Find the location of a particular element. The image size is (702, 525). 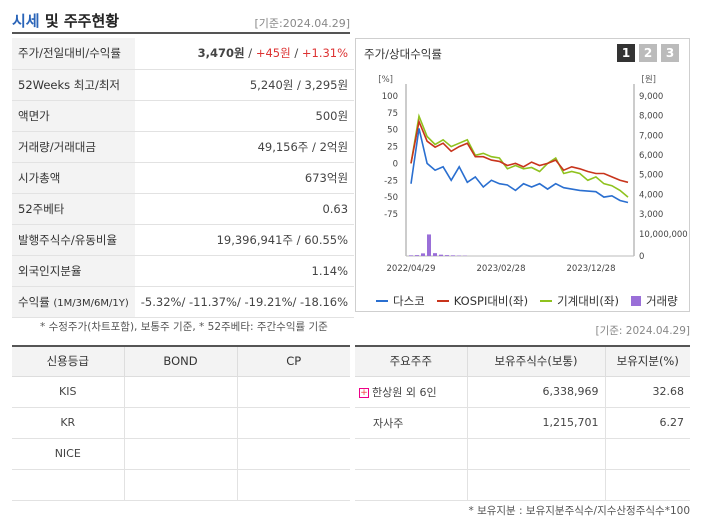

table-row: 거래량/거래대금 49,156주 / 2억원 is located at coordinates (183, 147).